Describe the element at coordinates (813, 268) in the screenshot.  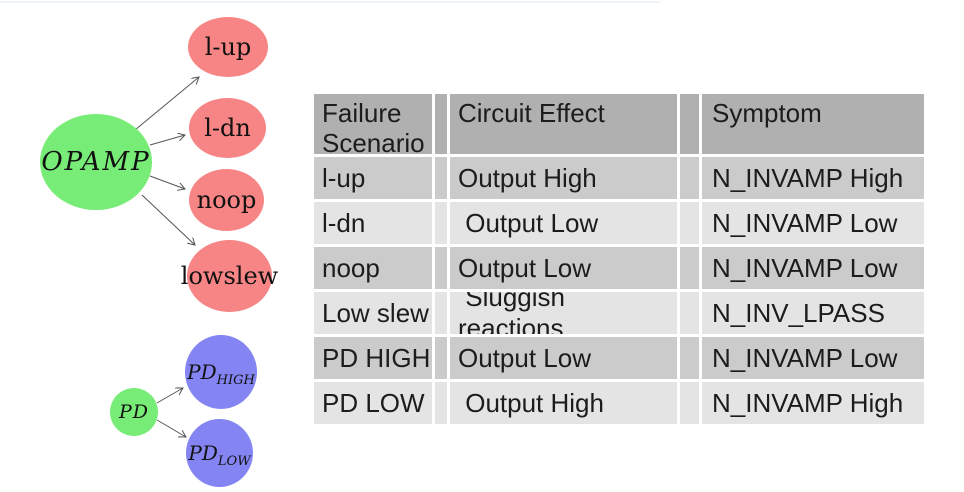
I see `row-noop-symptom: N_INVAMP Low` at that location.